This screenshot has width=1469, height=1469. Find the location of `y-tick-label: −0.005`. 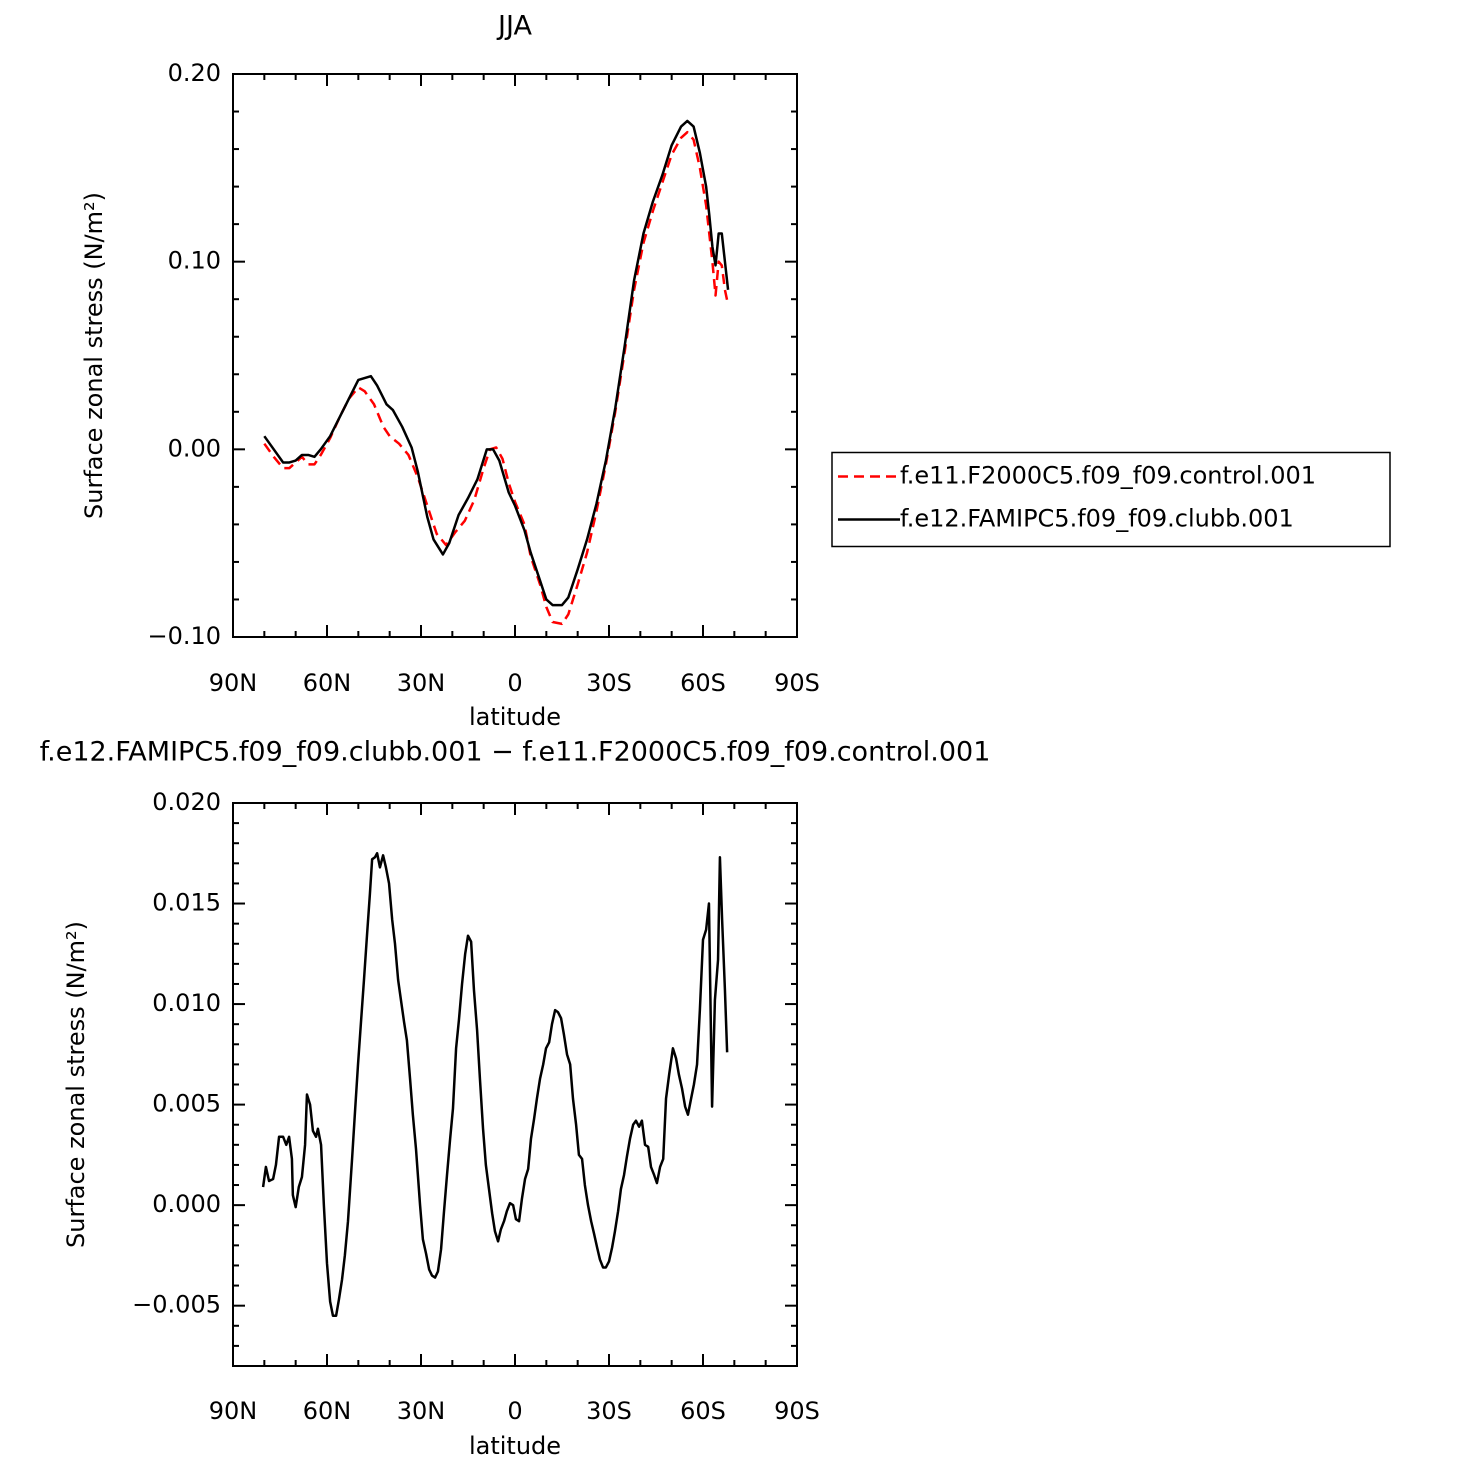

y-tick-label: −0.005 is located at coordinates (176, 1305).